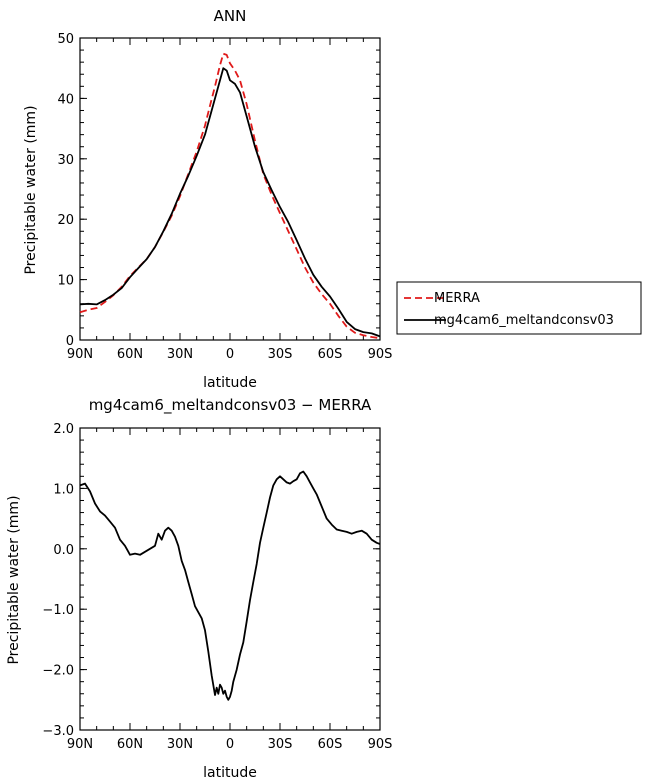 The height and width of the screenshot is (784, 648). I want to click on y-tick-label: −1.0, so click(58, 610).